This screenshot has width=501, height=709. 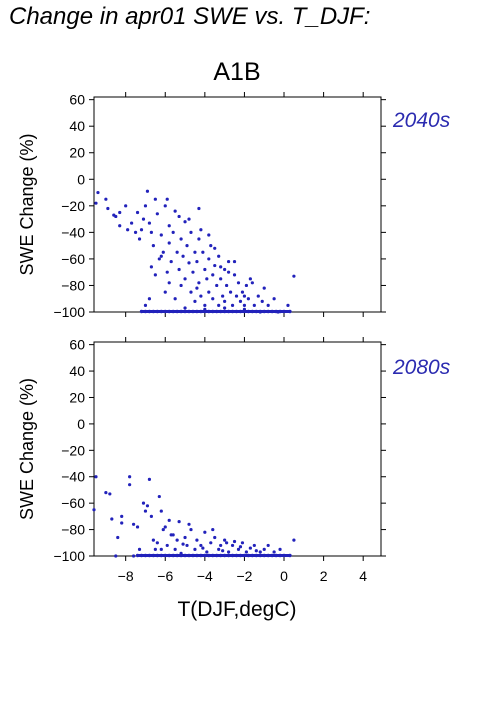 I want to click on y-tick-label: −80, so click(x=73, y=285).